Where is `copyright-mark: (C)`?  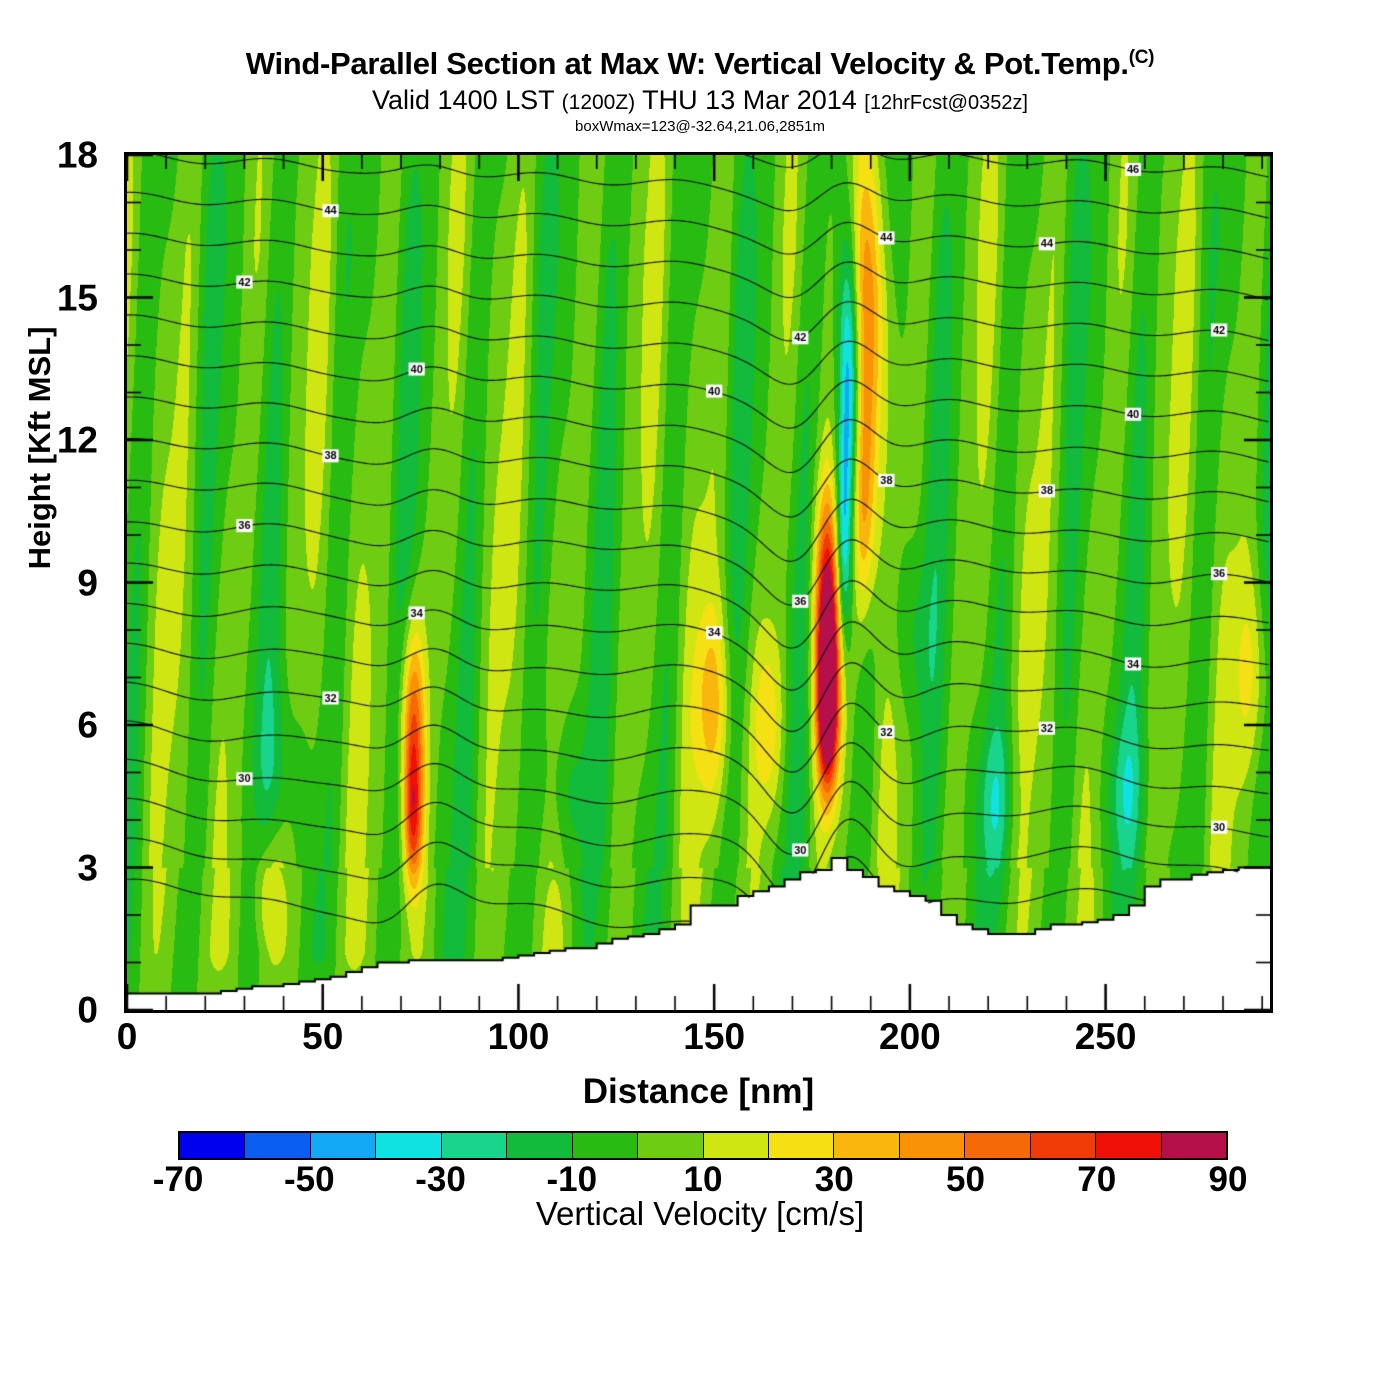 copyright-mark: (C) is located at coordinates (1141, 57).